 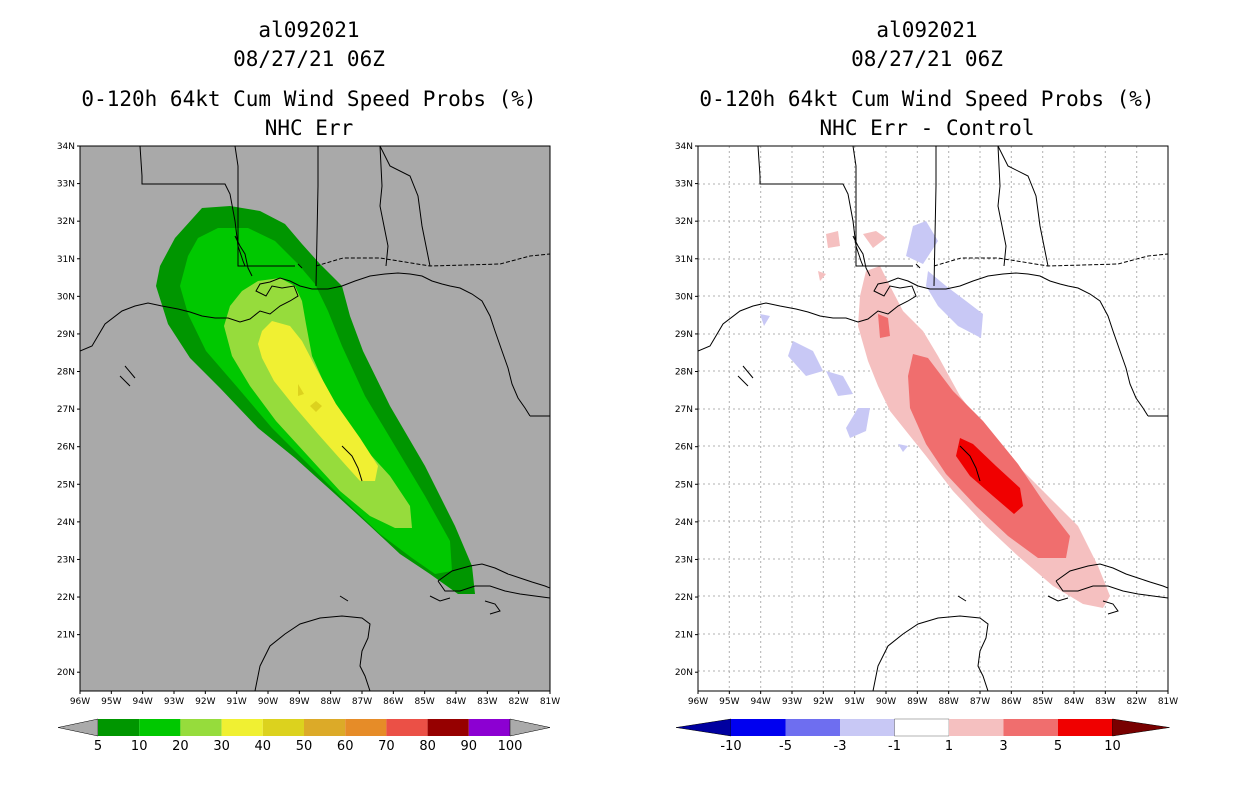 I want to click on lat-tick-label: 27N, so click(x=684, y=410).